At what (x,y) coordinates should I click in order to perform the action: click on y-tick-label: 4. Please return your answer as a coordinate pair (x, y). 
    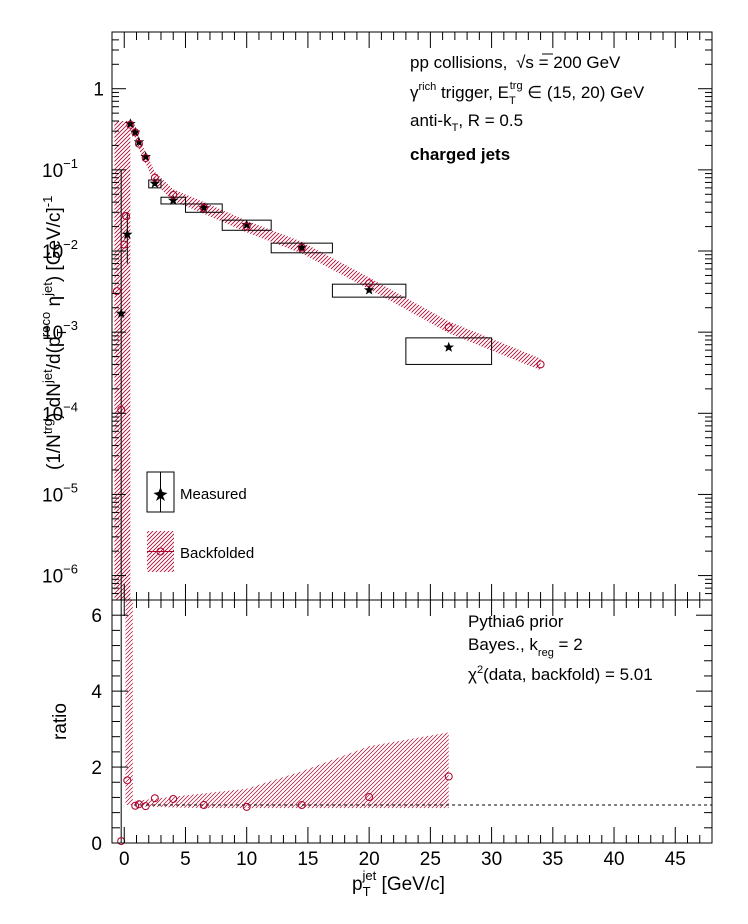
    Looking at the image, I should click on (96, 692).